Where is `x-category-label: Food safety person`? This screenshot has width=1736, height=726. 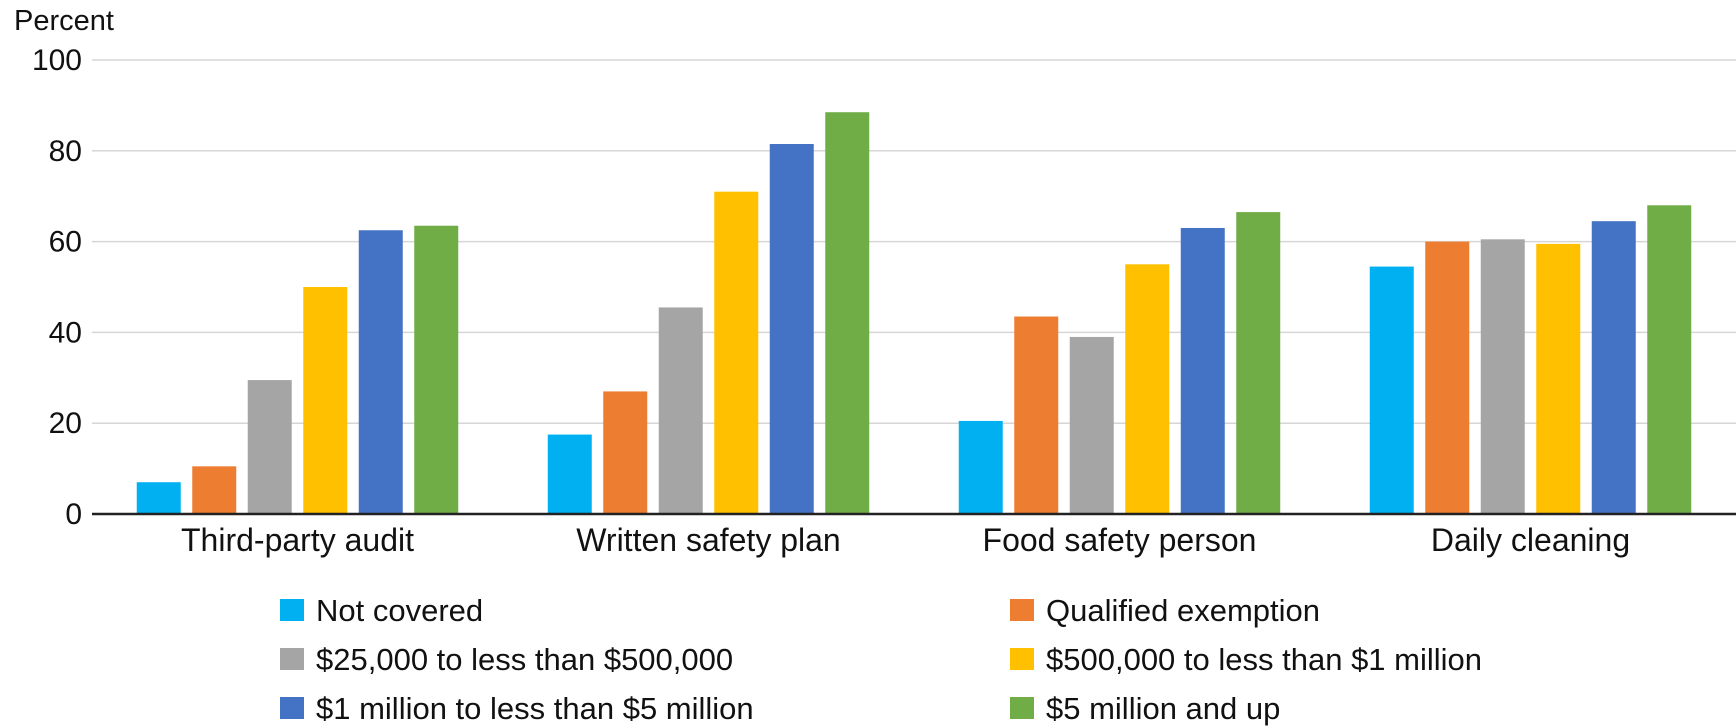 x-category-label: Food safety person is located at coordinates (1120, 540).